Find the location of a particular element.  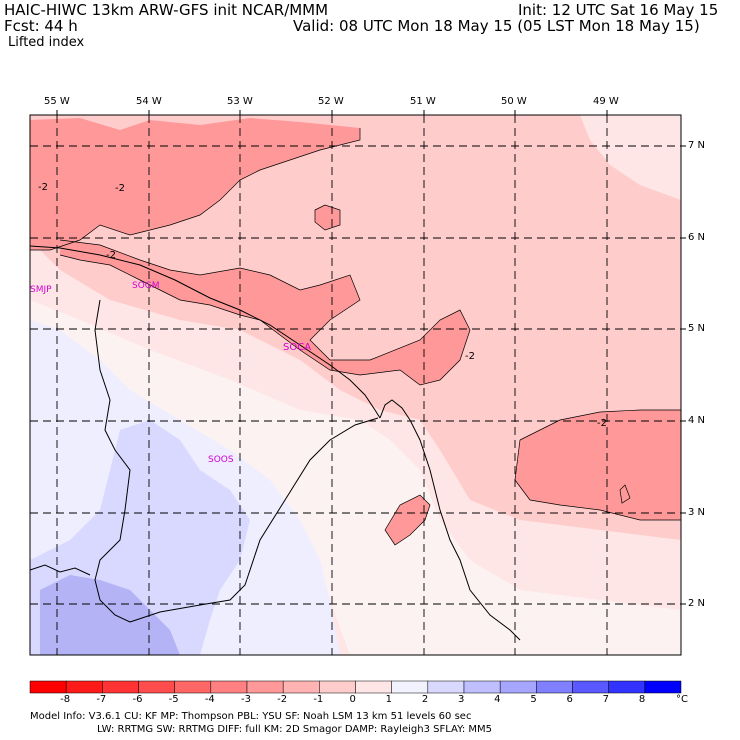

lat-label: 2 N is located at coordinates (697, 603).